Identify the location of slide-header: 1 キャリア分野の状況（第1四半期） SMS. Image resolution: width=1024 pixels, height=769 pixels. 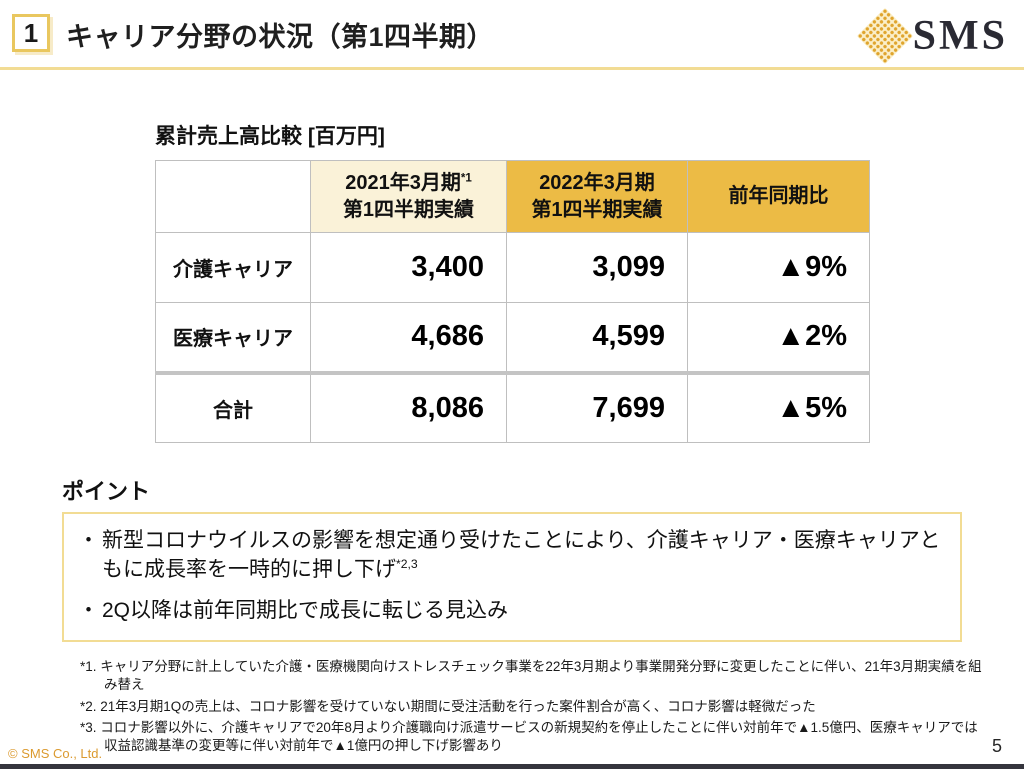
(512, 35).